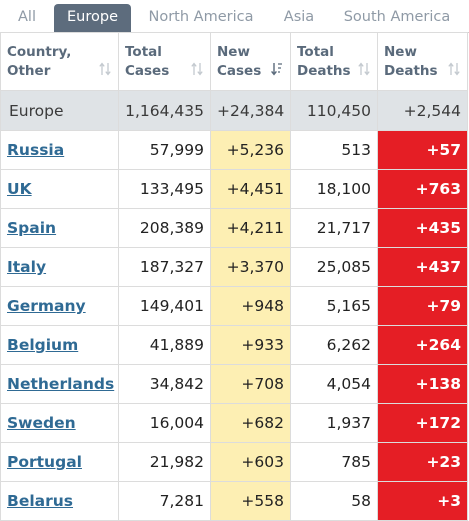  I want to click on region-name: Europe, so click(59, 110).